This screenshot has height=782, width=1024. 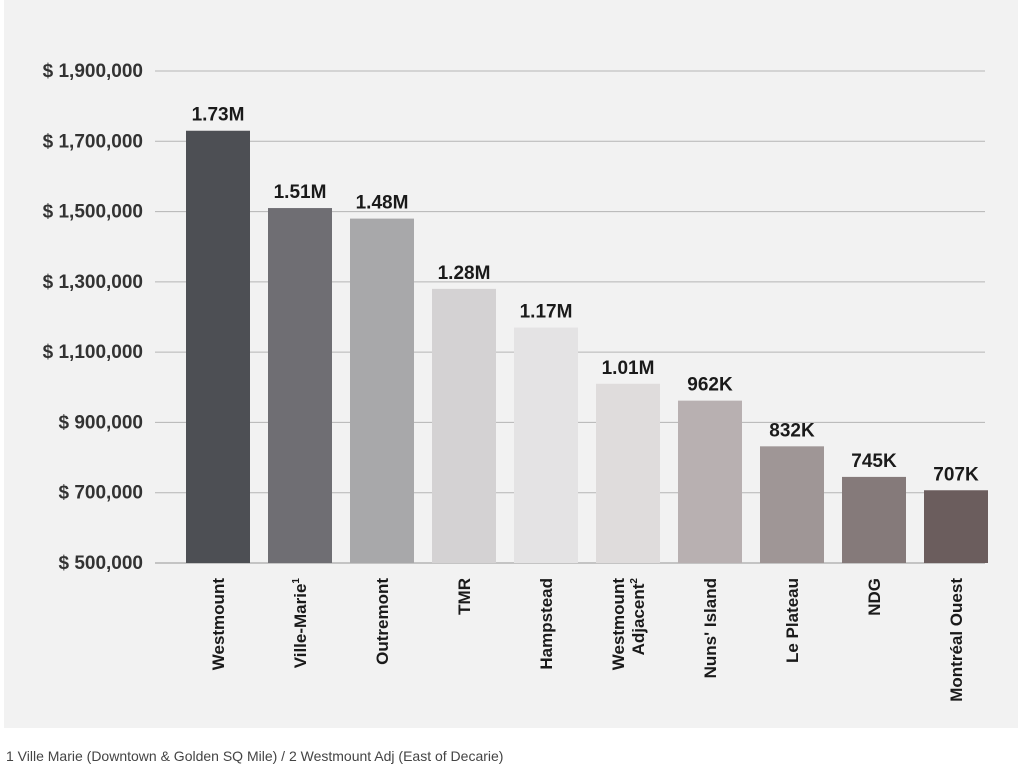 I want to click on y-tick-label: $ 1,500,000, so click(x=93, y=212).